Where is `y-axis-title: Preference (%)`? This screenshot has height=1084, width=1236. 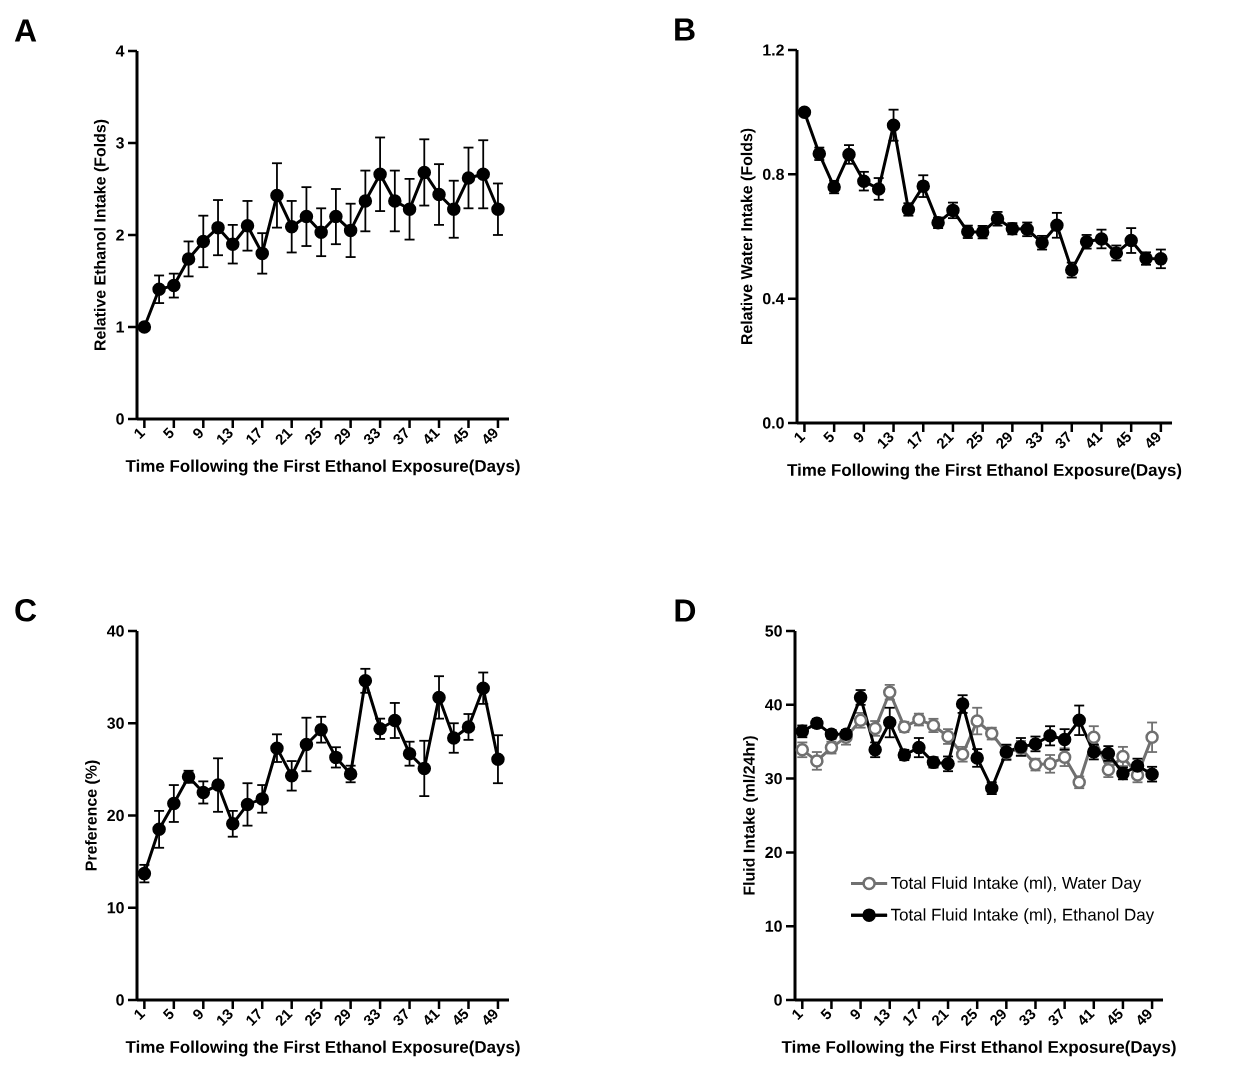 y-axis-title: Preference (%) is located at coordinates (92, 815).